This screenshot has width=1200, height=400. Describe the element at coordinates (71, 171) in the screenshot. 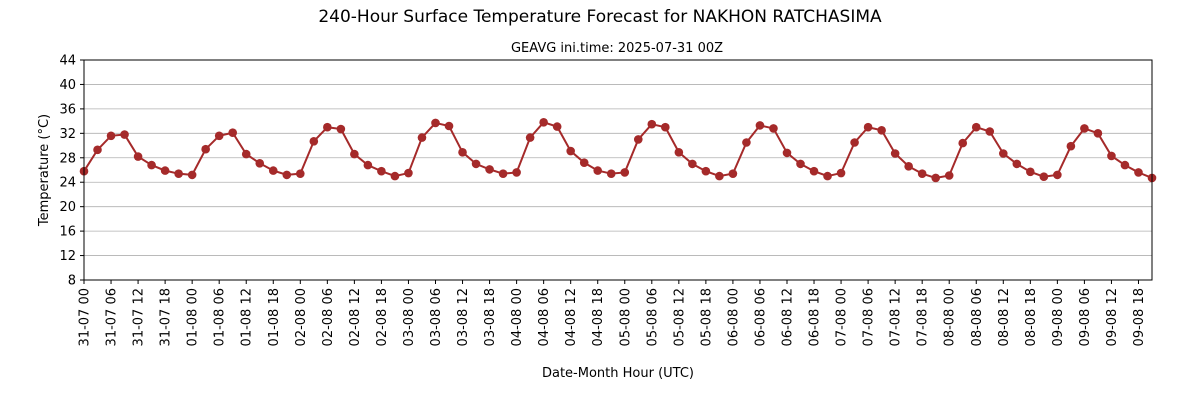

I see `y-axis-ticks: 8 12 16 20 24 28 32 36 40 44` at that location.